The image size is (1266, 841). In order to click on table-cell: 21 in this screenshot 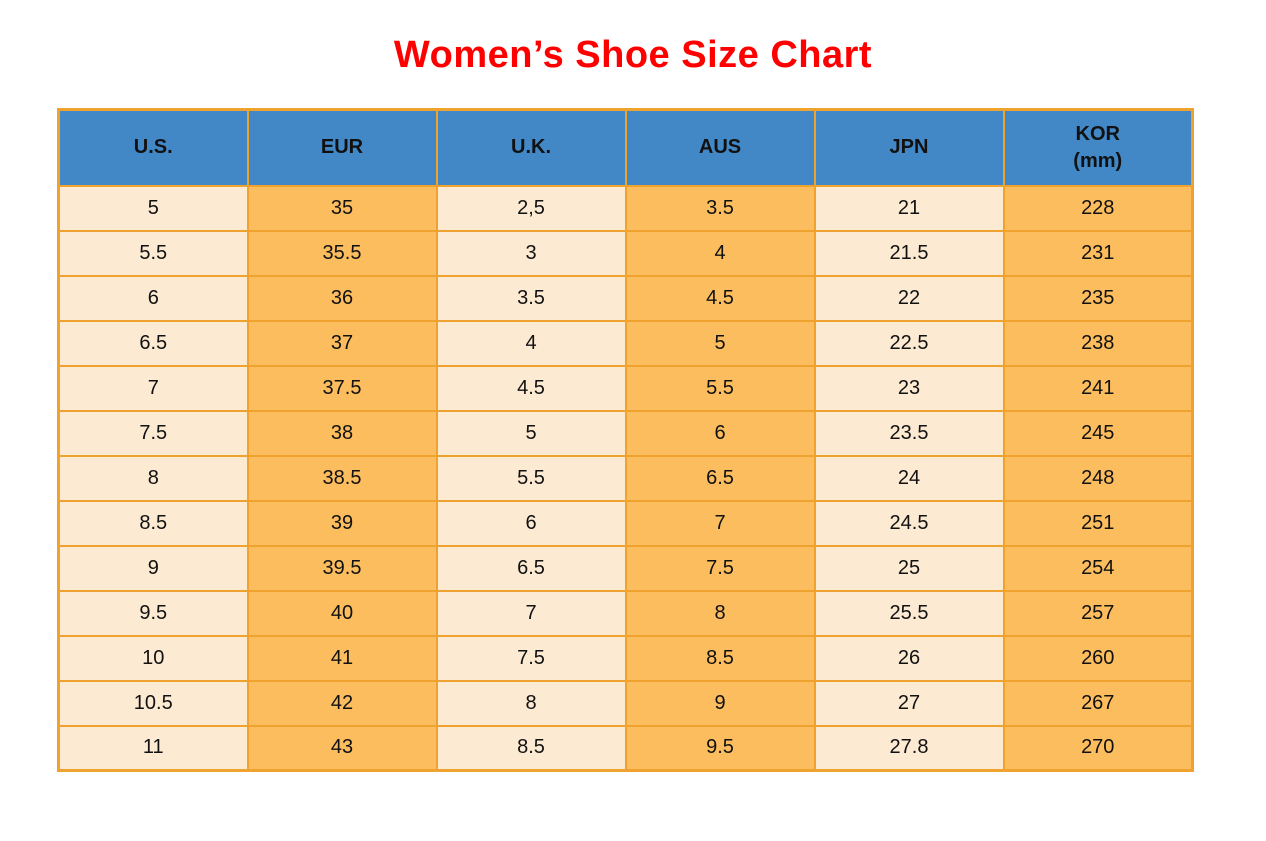, I will do `click(909, 208)`.